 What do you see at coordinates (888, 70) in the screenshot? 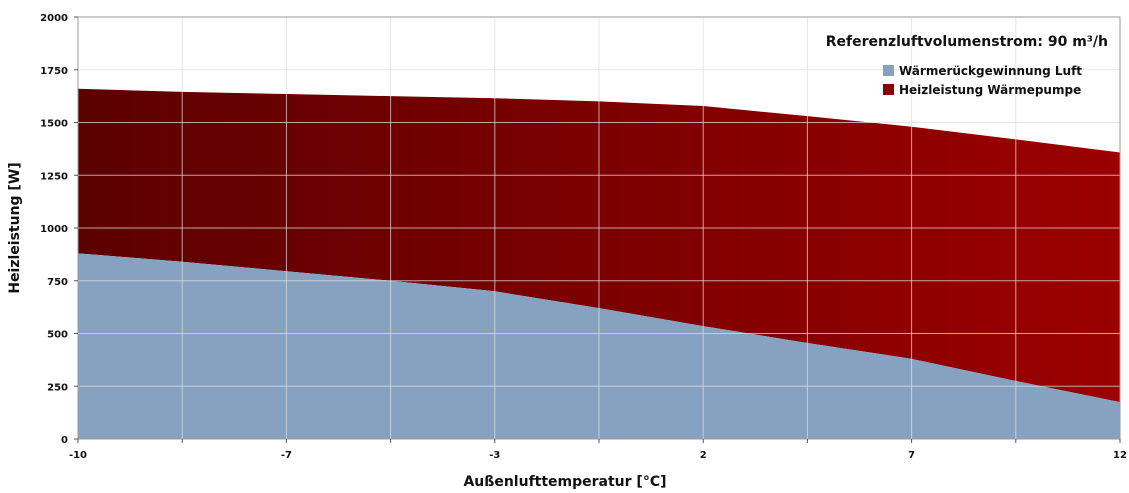
I see `legend-swatch-heat-recovery` at bounding box center [888, 70].